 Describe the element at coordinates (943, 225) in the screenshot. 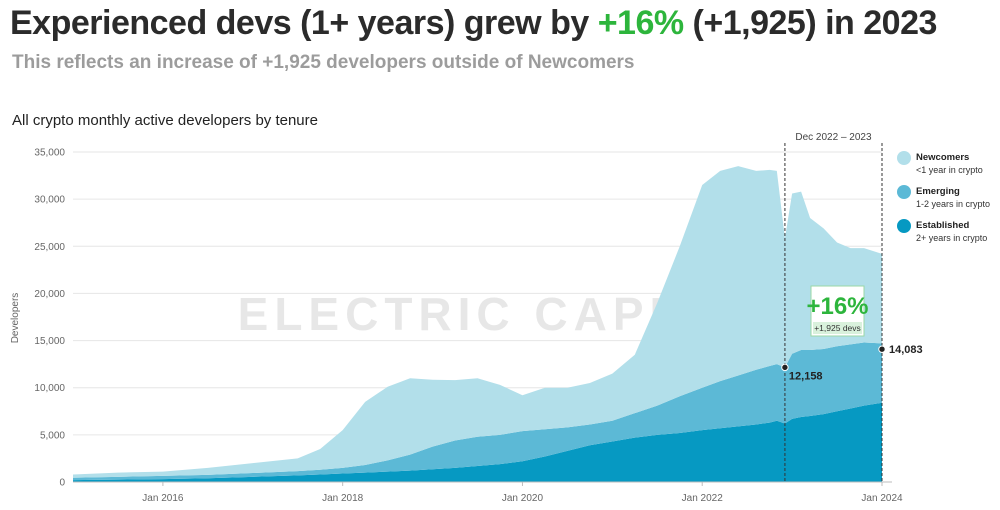

I see `legend-name-established: Established` at that location.